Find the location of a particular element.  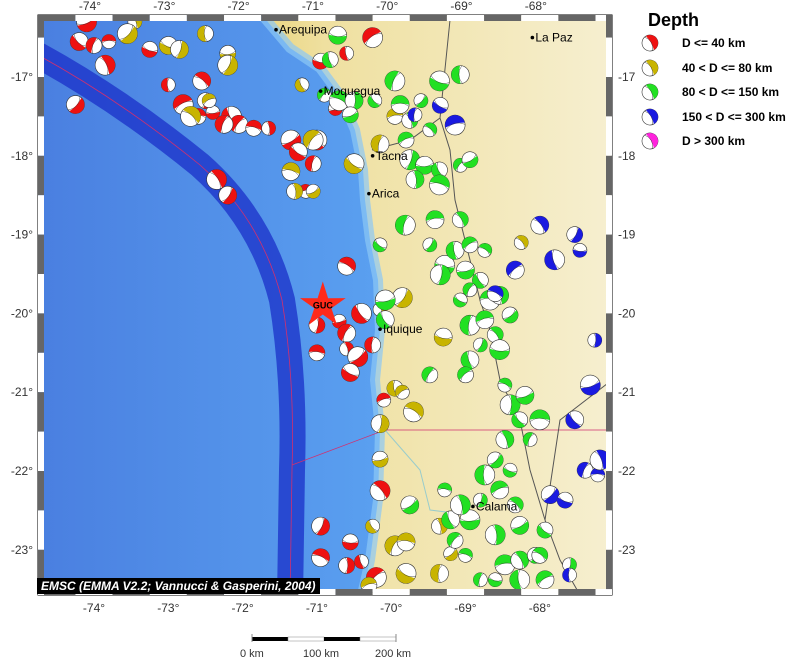

red-star-icon is located at coordinates (323, 303).